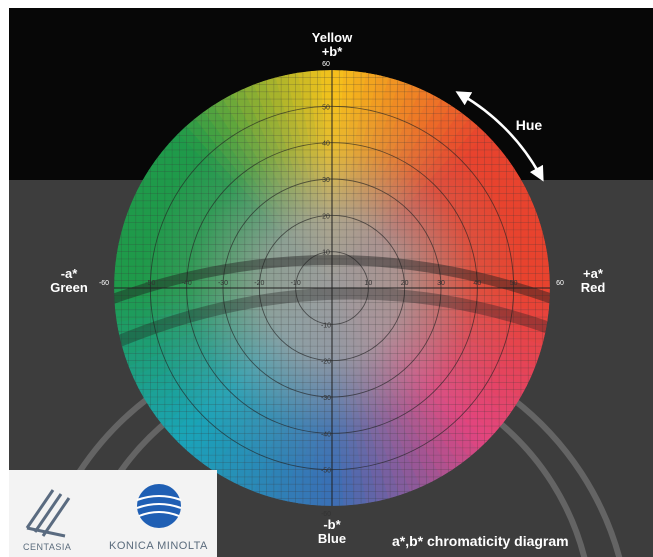  Describe the element at coordinates (259, 283) in the screenshot. I see `a-tick-label: -20` at that location.